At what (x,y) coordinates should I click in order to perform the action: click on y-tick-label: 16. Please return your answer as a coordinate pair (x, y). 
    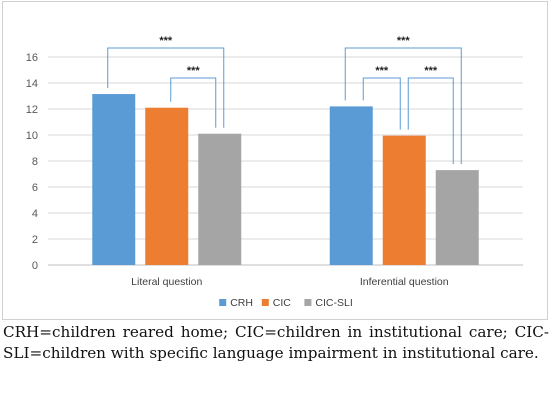
    Looking at the image, I should click on (32, 58).